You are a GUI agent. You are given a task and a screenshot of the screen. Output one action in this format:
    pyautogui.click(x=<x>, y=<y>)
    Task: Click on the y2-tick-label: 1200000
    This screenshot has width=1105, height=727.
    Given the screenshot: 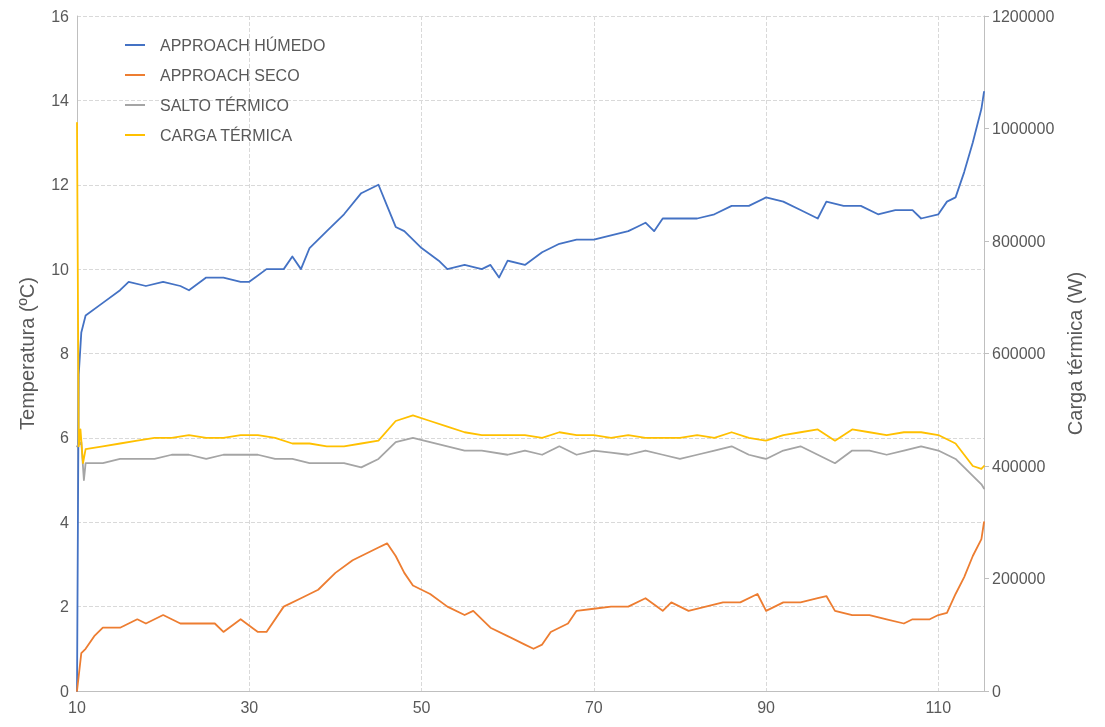 What is the action you would take?
    pyautogui.click(x=1023, y=16)
    